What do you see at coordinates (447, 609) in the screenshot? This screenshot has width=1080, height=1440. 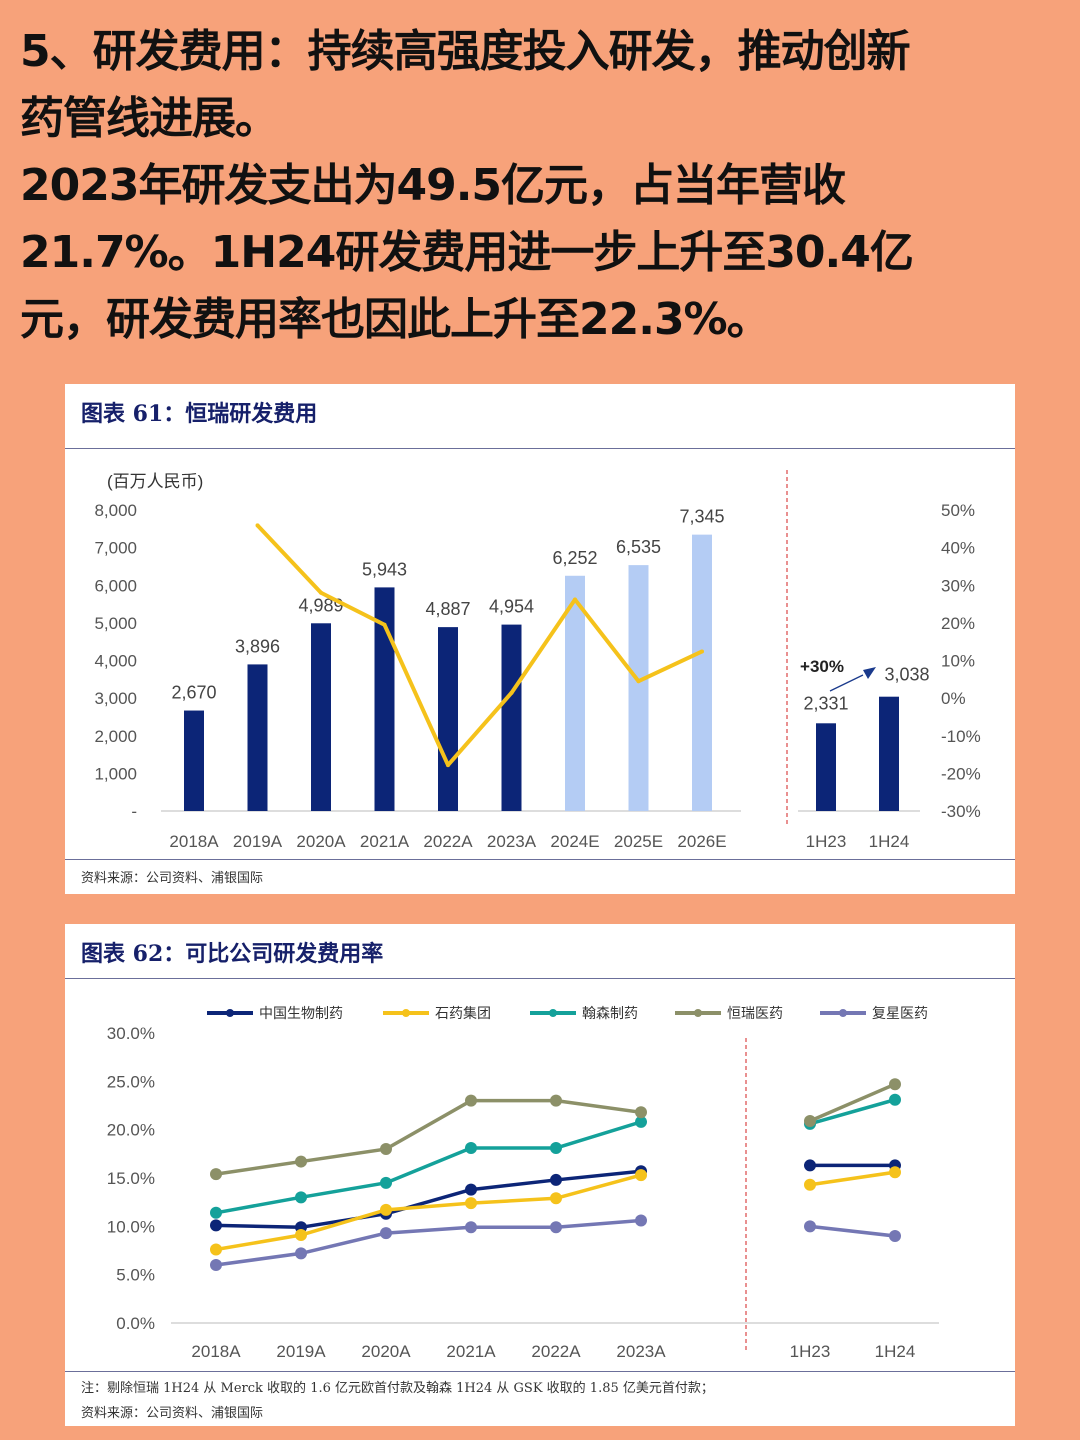 I see `bar-value-label: 4,887` at bounding box center [447, 609].